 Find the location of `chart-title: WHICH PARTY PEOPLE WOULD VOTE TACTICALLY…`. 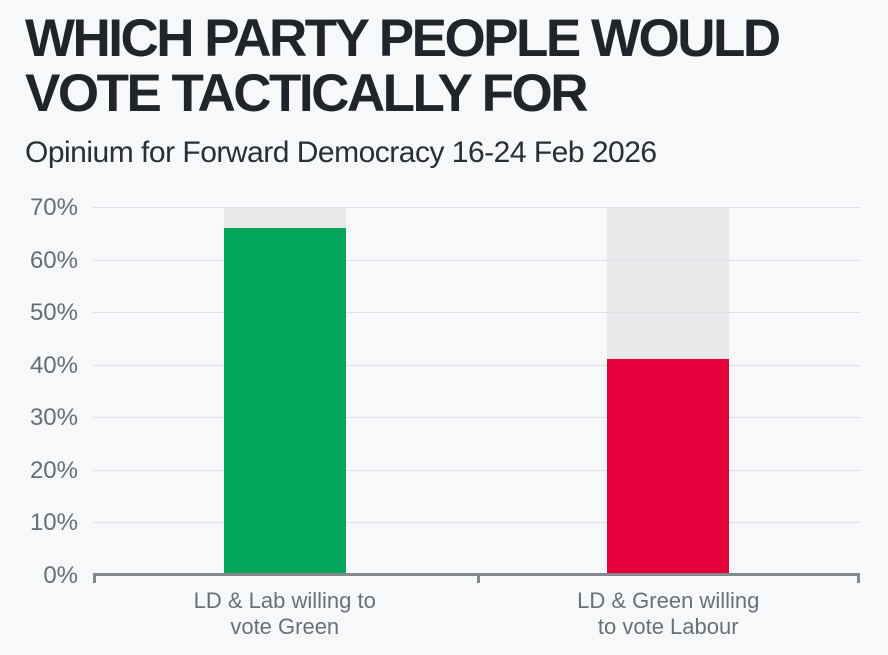

chart-title: WHICH PARTY PEOPLE WOULD VOTE TACTICALLY… is located at coordinates (403, 66).